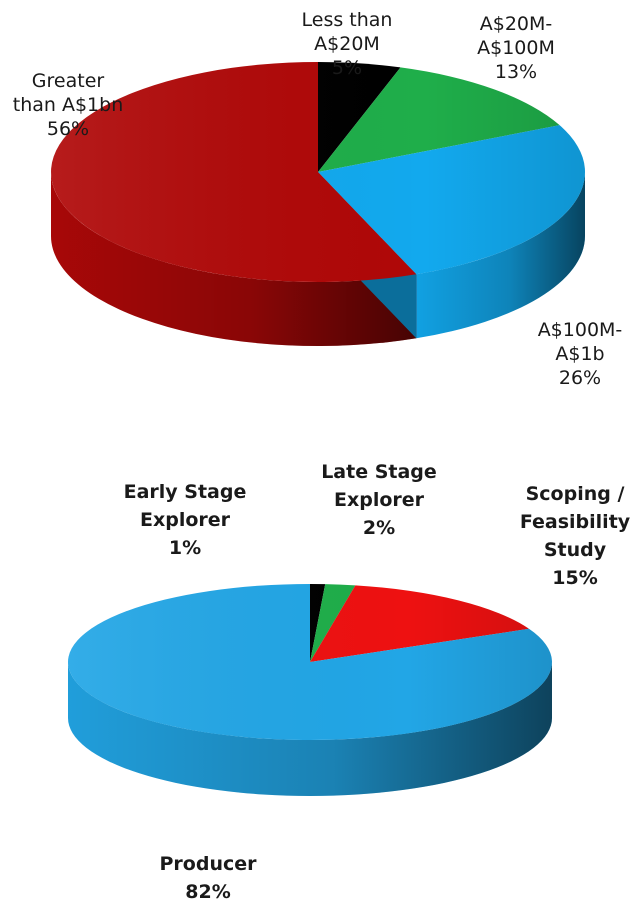 The image size is (633, 907). I want to click on slice-greater-than-a1bn-side-shade, so click(234, 259).